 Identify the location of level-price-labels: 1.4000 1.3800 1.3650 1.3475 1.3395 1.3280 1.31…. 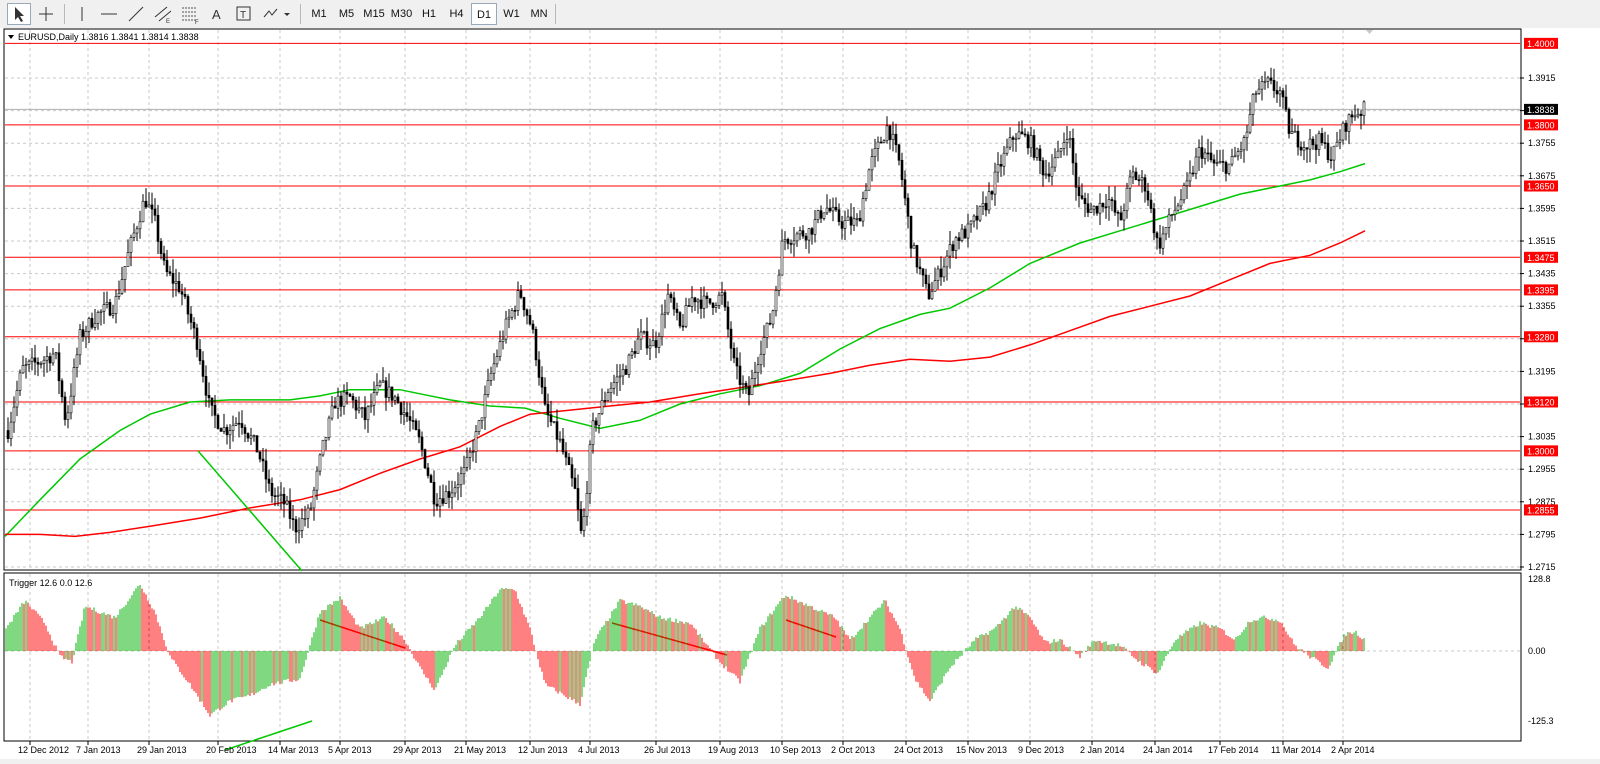
(1541, 276).